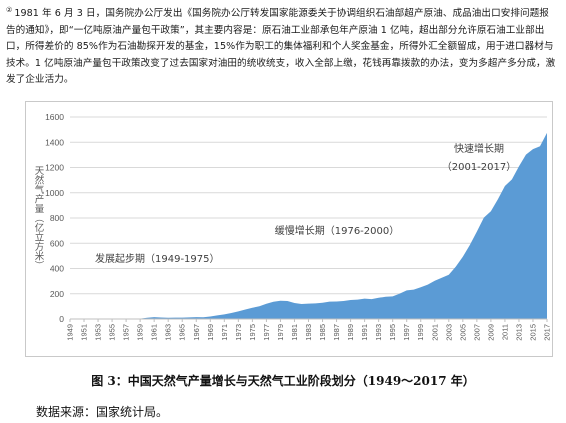 Image resolution: width=566 pixels, height=423 pixels. I want to click on x-tick-label: 1955, so click(112, 332).